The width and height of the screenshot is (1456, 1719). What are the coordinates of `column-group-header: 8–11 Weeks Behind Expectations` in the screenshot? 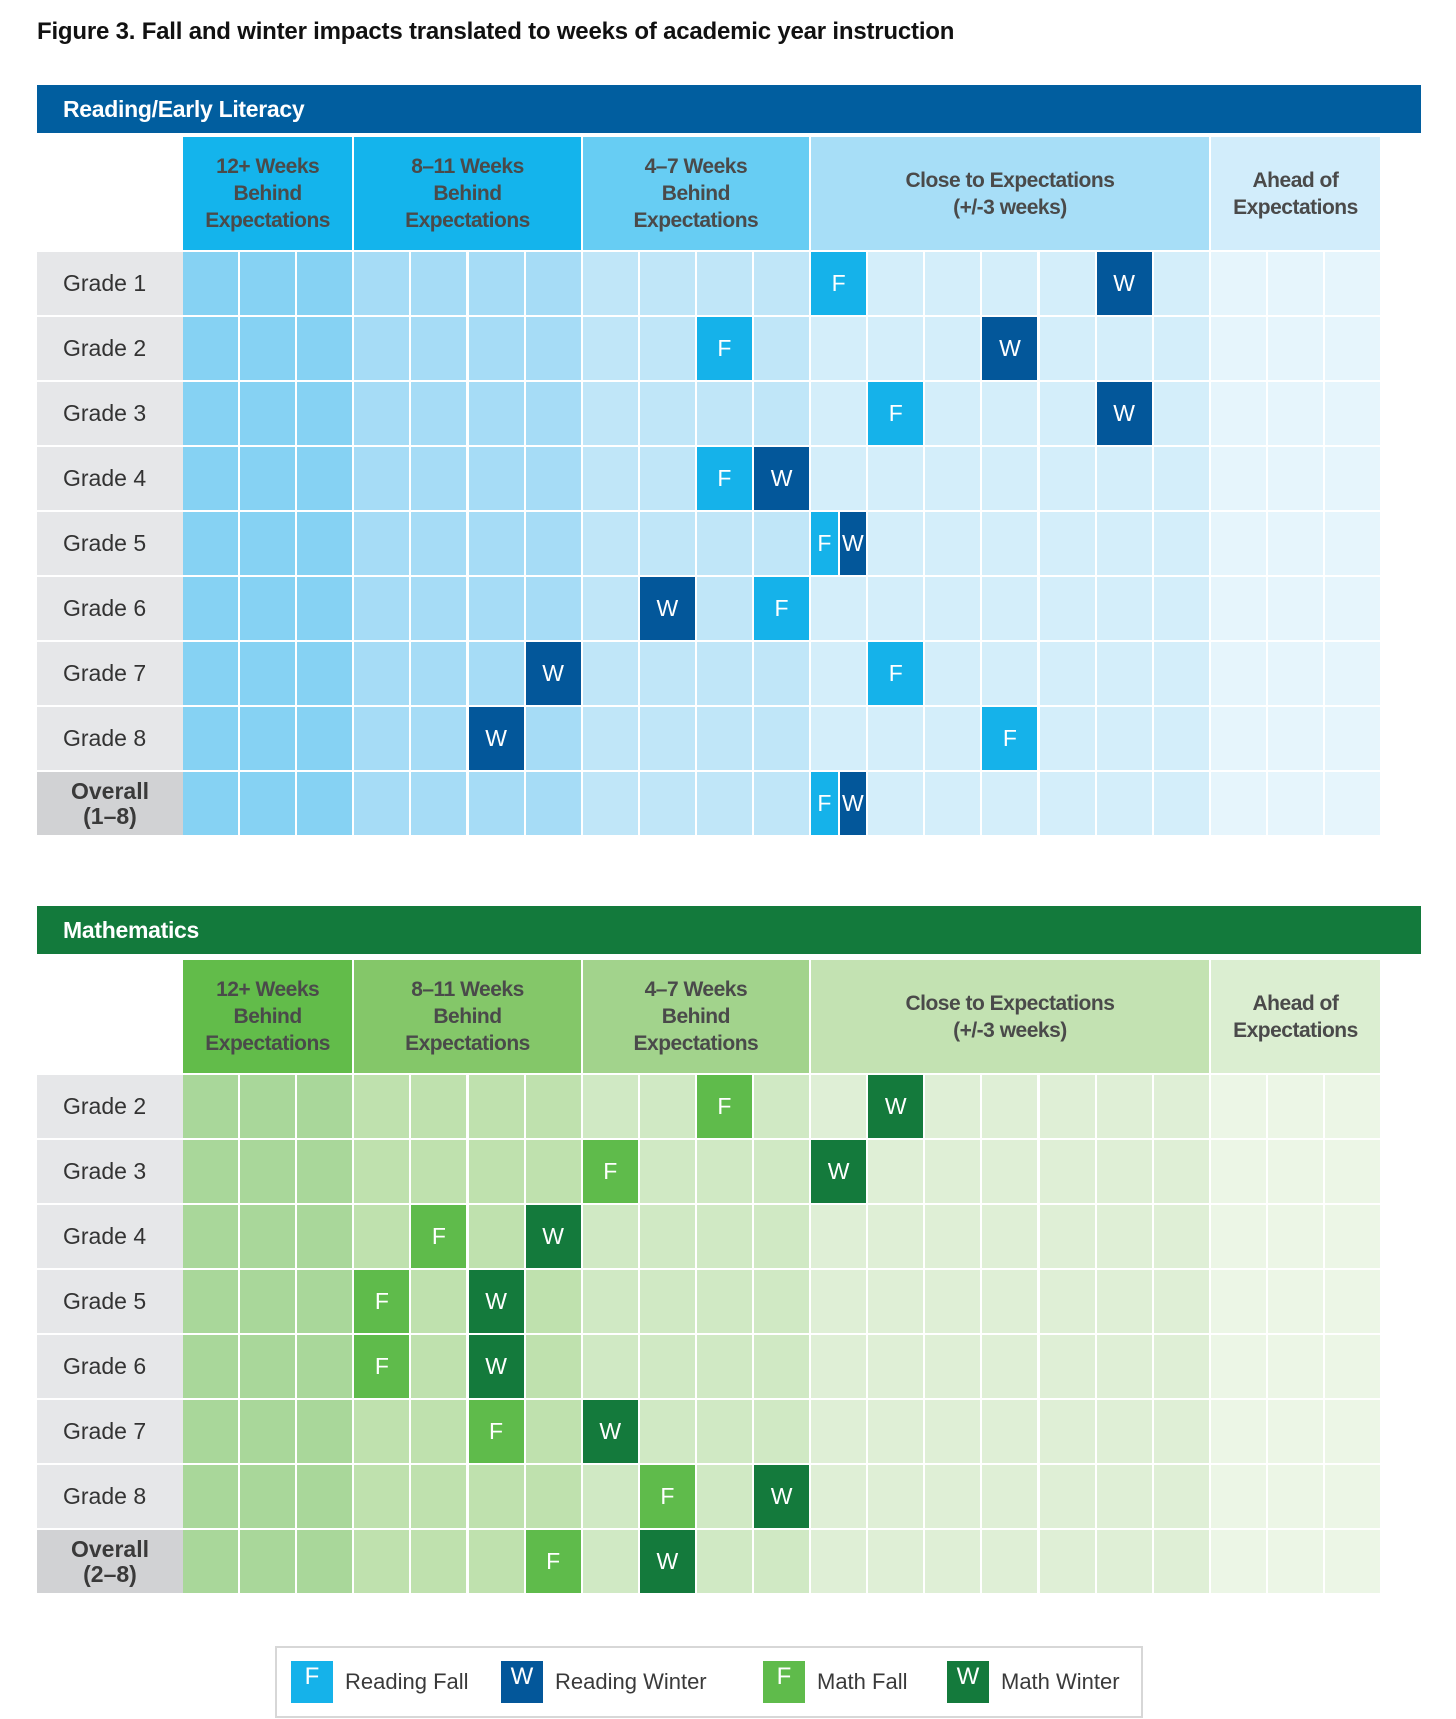 It's located at (467, 1016).